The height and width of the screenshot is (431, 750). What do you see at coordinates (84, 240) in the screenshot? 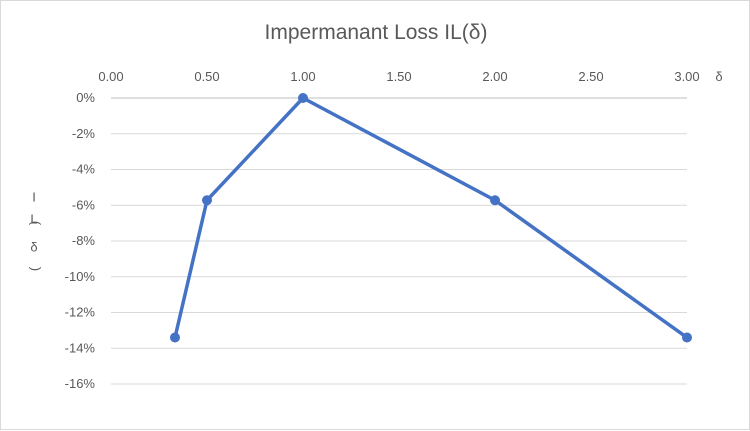
I see `y-tick-label-4: -8%` at bounding box center [84, 240].